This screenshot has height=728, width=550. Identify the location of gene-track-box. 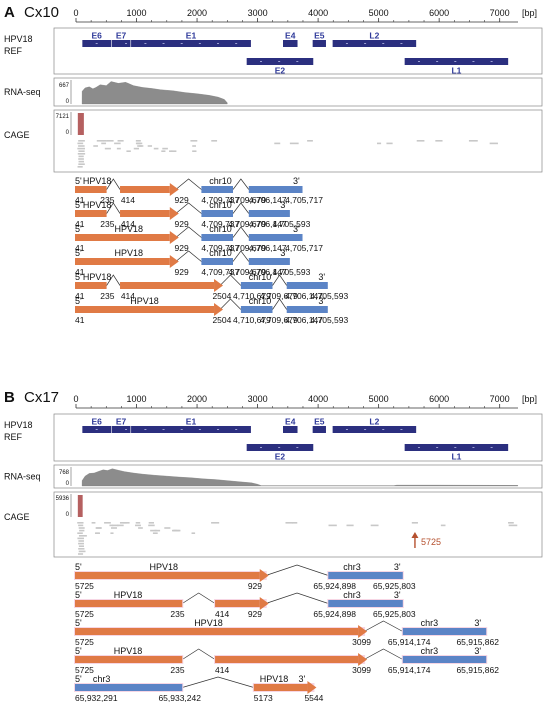
(298, 51).